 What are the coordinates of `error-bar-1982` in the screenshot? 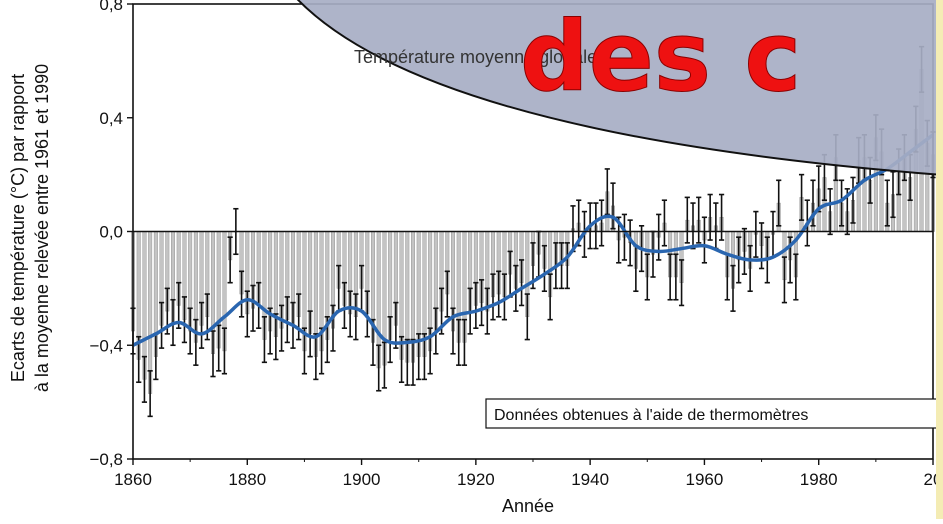 It's located at (830, 212).